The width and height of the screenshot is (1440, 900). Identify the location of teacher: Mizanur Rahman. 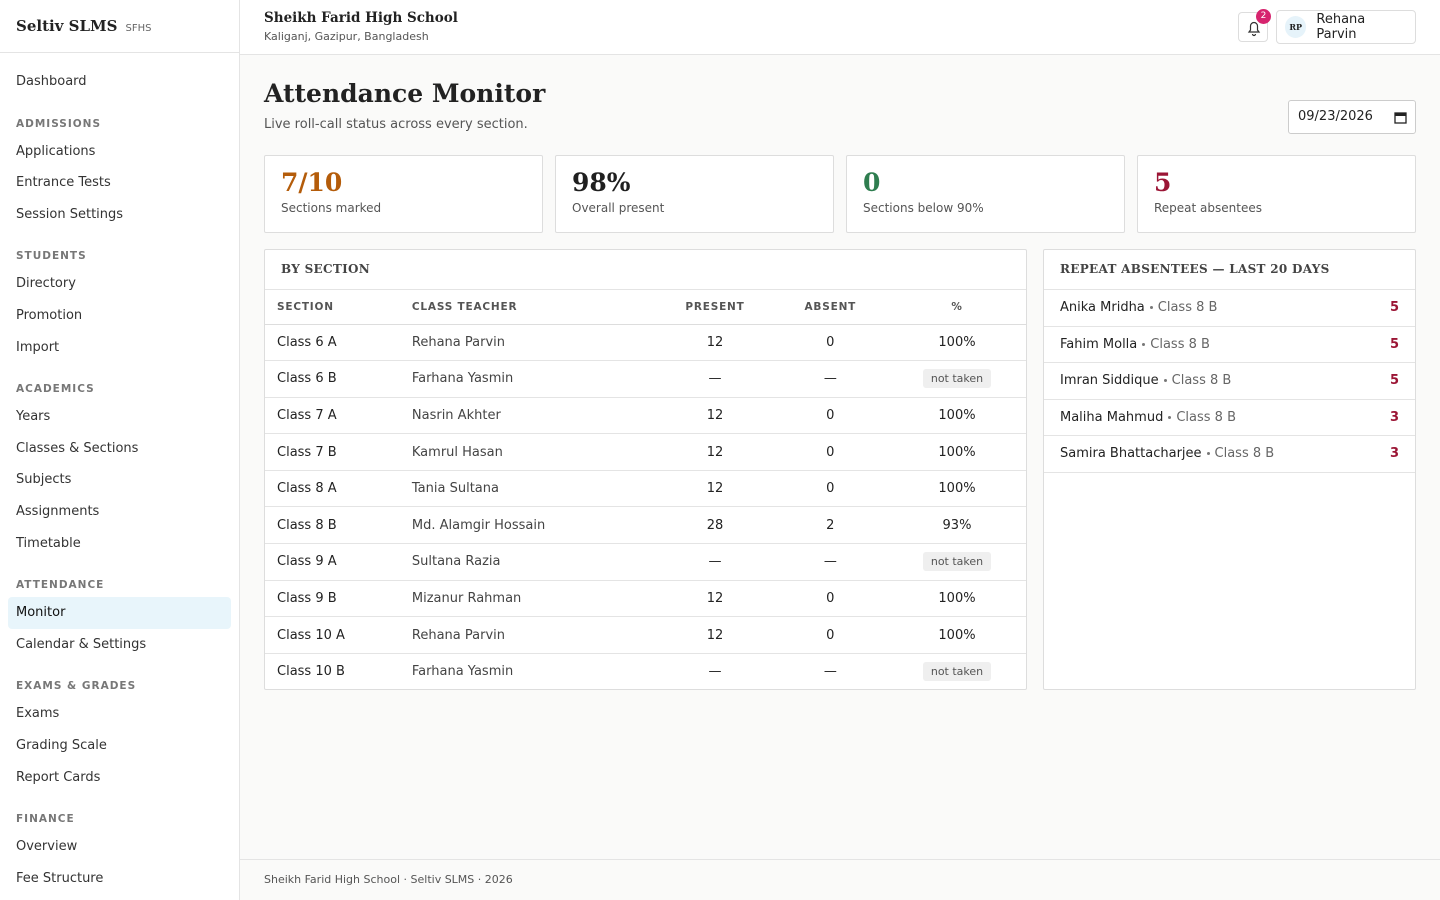
(528, 599).